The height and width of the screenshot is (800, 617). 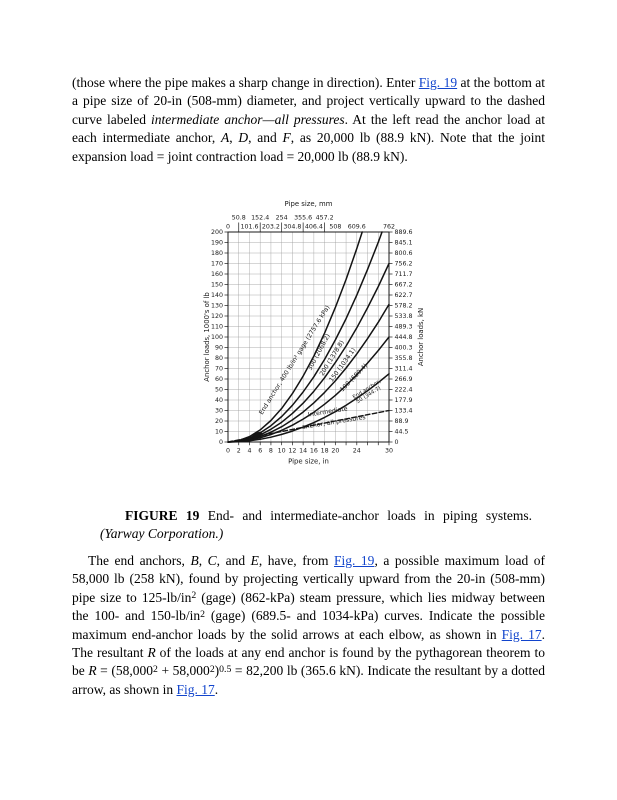 What do you see at coordinates (404, 253) in the screenshot?
I see `ytick-label-right: 800.6` at bounding box center [404, 253].